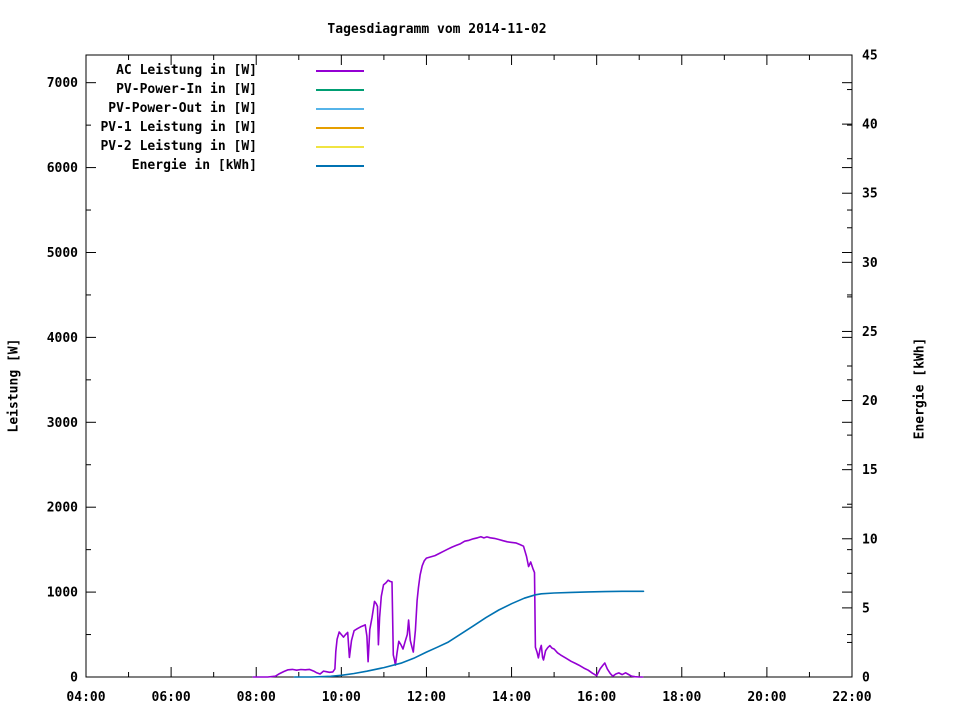  I want to click on y-right-tick-label: 35, so click(870, 194).